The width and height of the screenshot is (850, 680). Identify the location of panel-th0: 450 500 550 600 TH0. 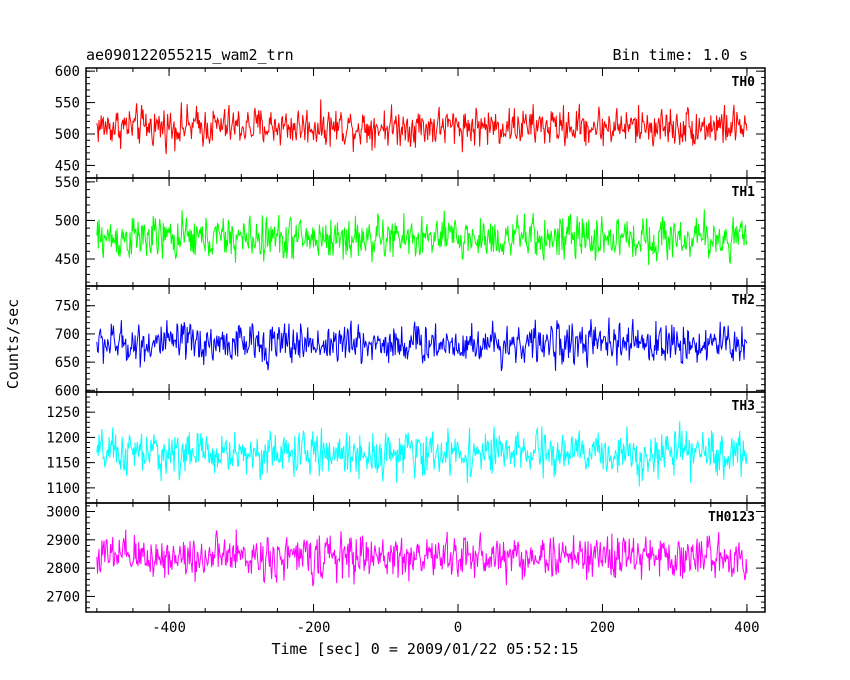
(410, 121).